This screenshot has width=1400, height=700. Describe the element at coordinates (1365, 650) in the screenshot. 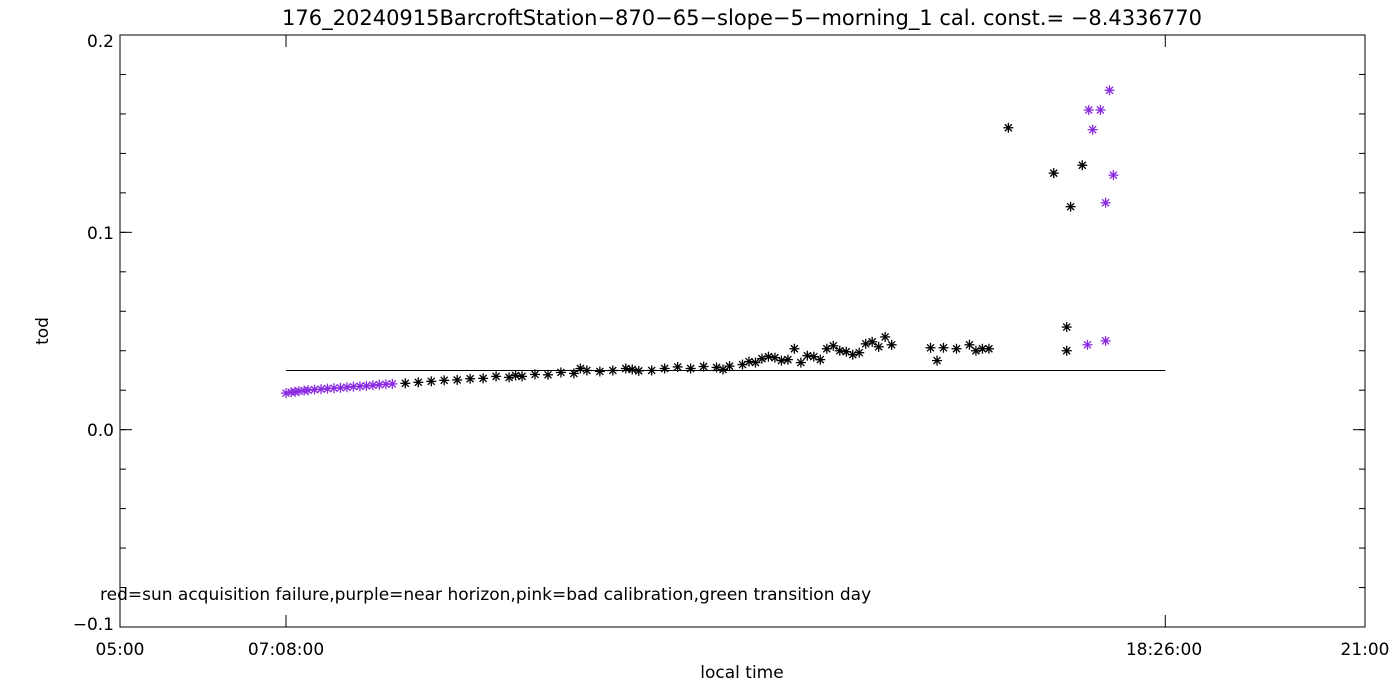

I see `x-tick-label-end: 21:00` at that location.